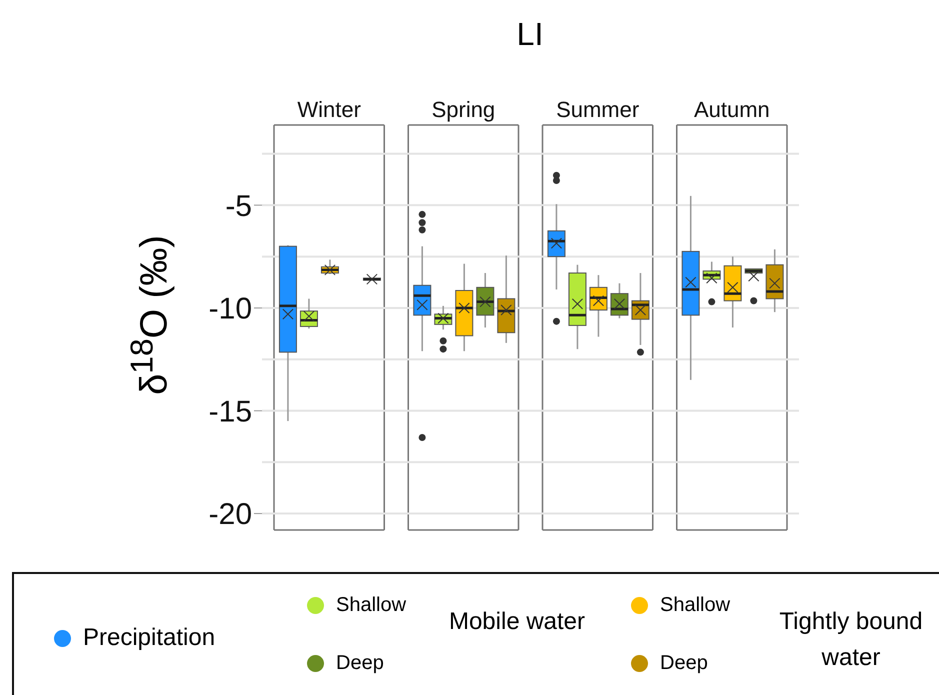 Image resolution: width=939 pixels, height=695 pixels. Describe the element at coordinates (530, 34) in the screenshot. I see `chart-title: LI` at that location.